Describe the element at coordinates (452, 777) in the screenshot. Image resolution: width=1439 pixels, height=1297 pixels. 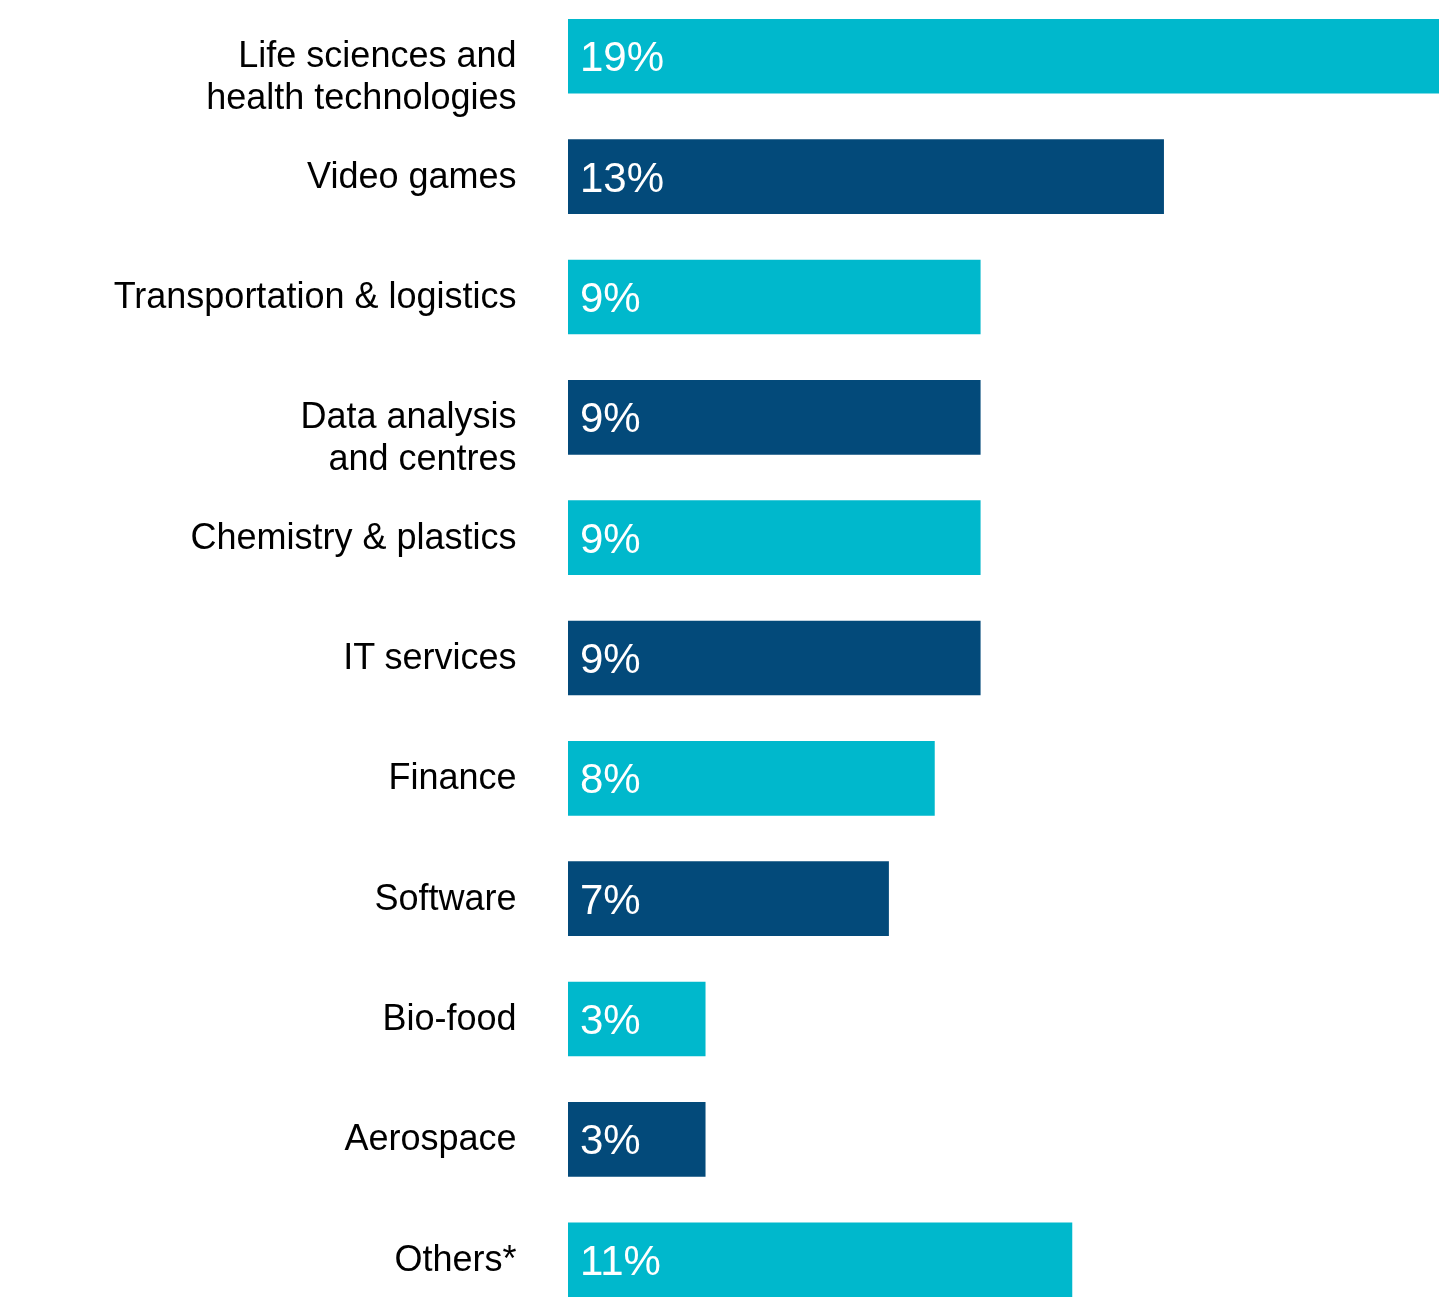
I see `y-tick-label: Finance` at that location.